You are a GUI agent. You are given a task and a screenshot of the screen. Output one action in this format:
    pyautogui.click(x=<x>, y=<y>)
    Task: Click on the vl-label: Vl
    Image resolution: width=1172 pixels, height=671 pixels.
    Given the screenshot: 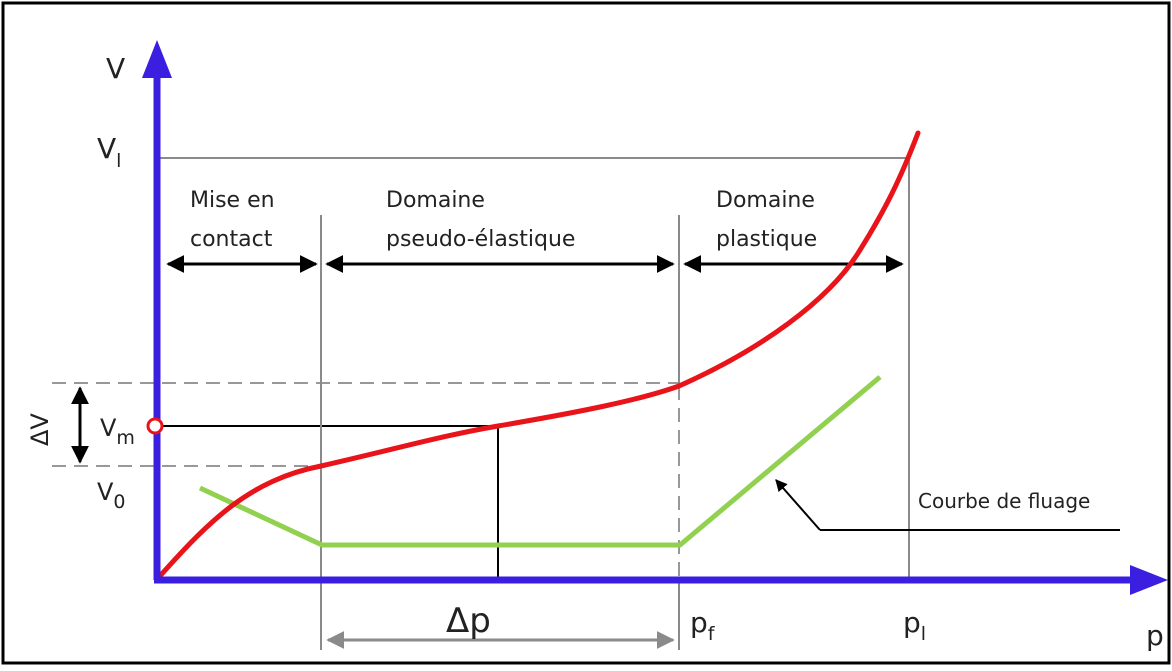 What is the action you would take?
    pyautogui.click(x=109, y=152)
    